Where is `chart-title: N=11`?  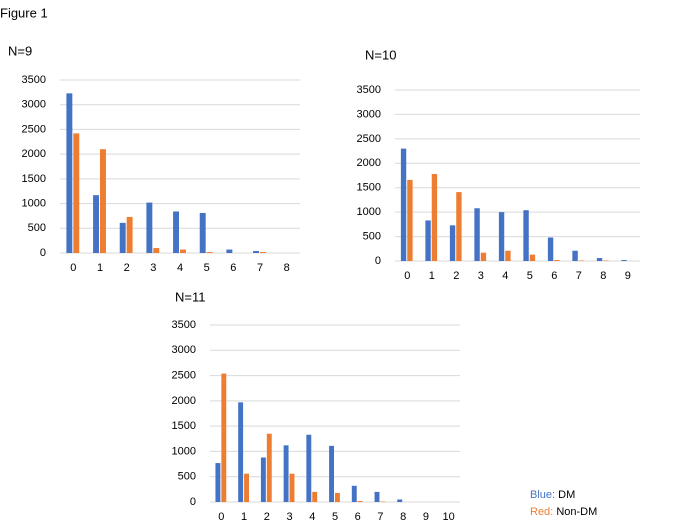
chart-title: N=11 is located at coordinates (190, 296).